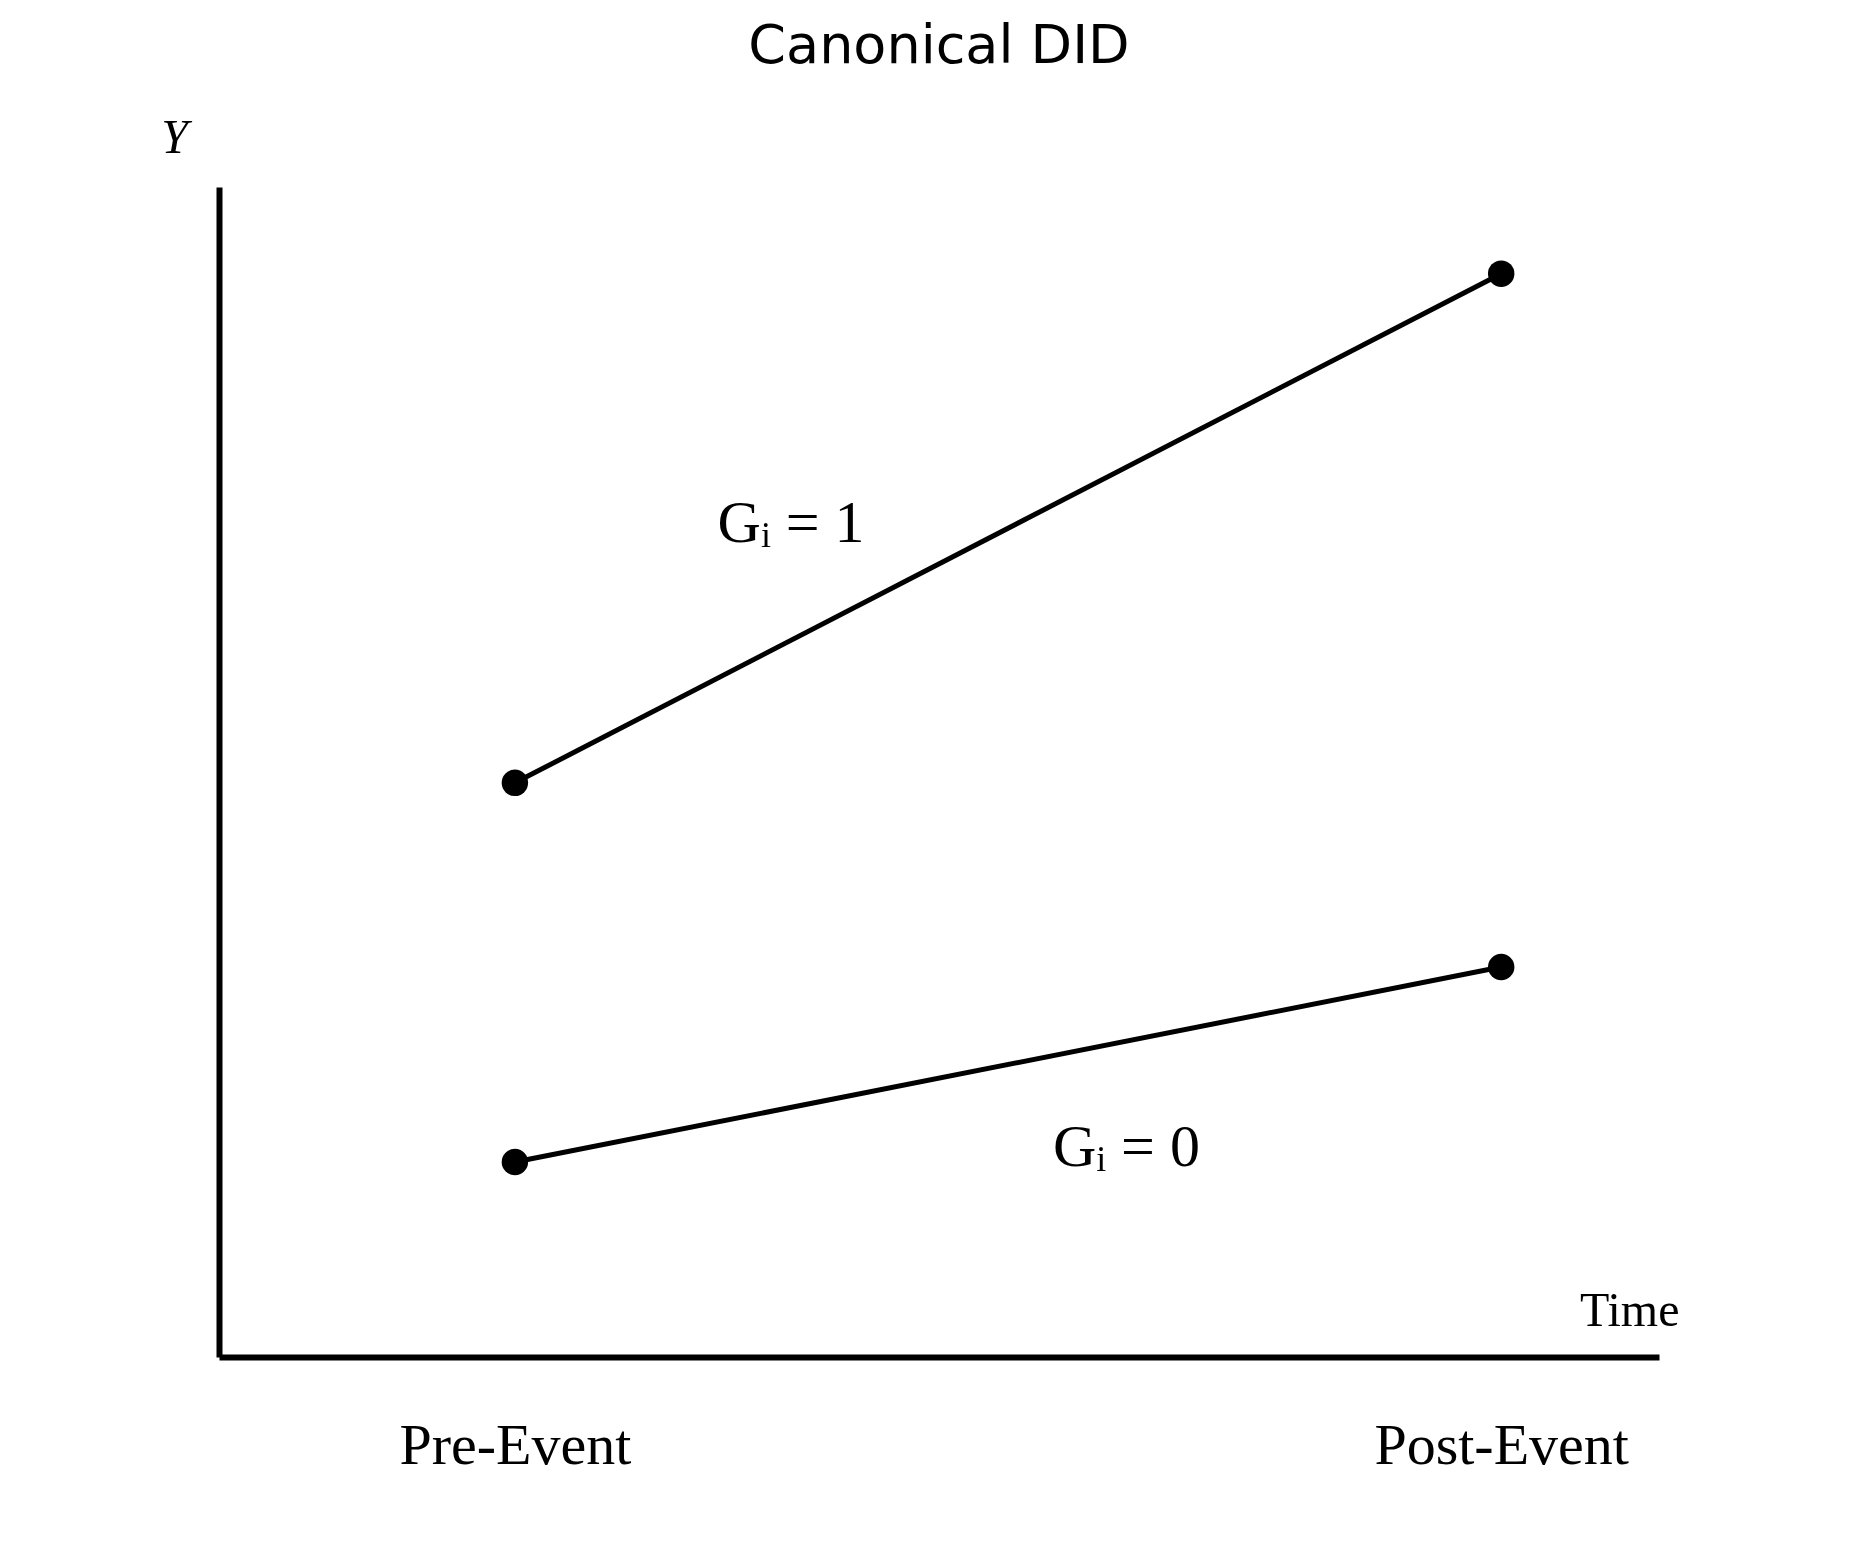  Describe the element at coordinates (791, 522) in the screenshot. I see `series-label: Gᵢ = 1` at that location.